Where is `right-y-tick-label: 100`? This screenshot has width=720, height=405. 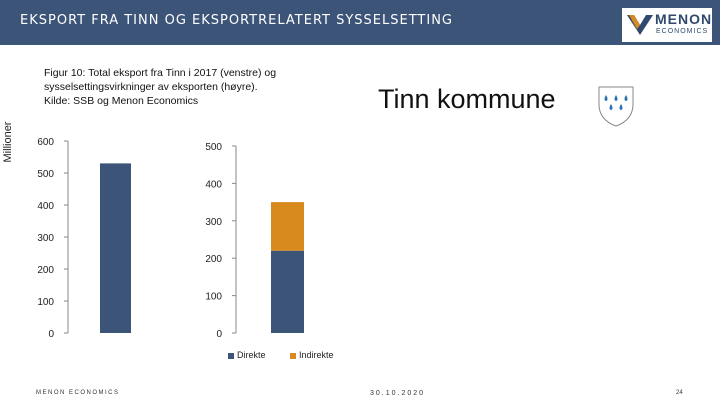
right-y-tick-label: 100 is located at coordinates (213, 297).